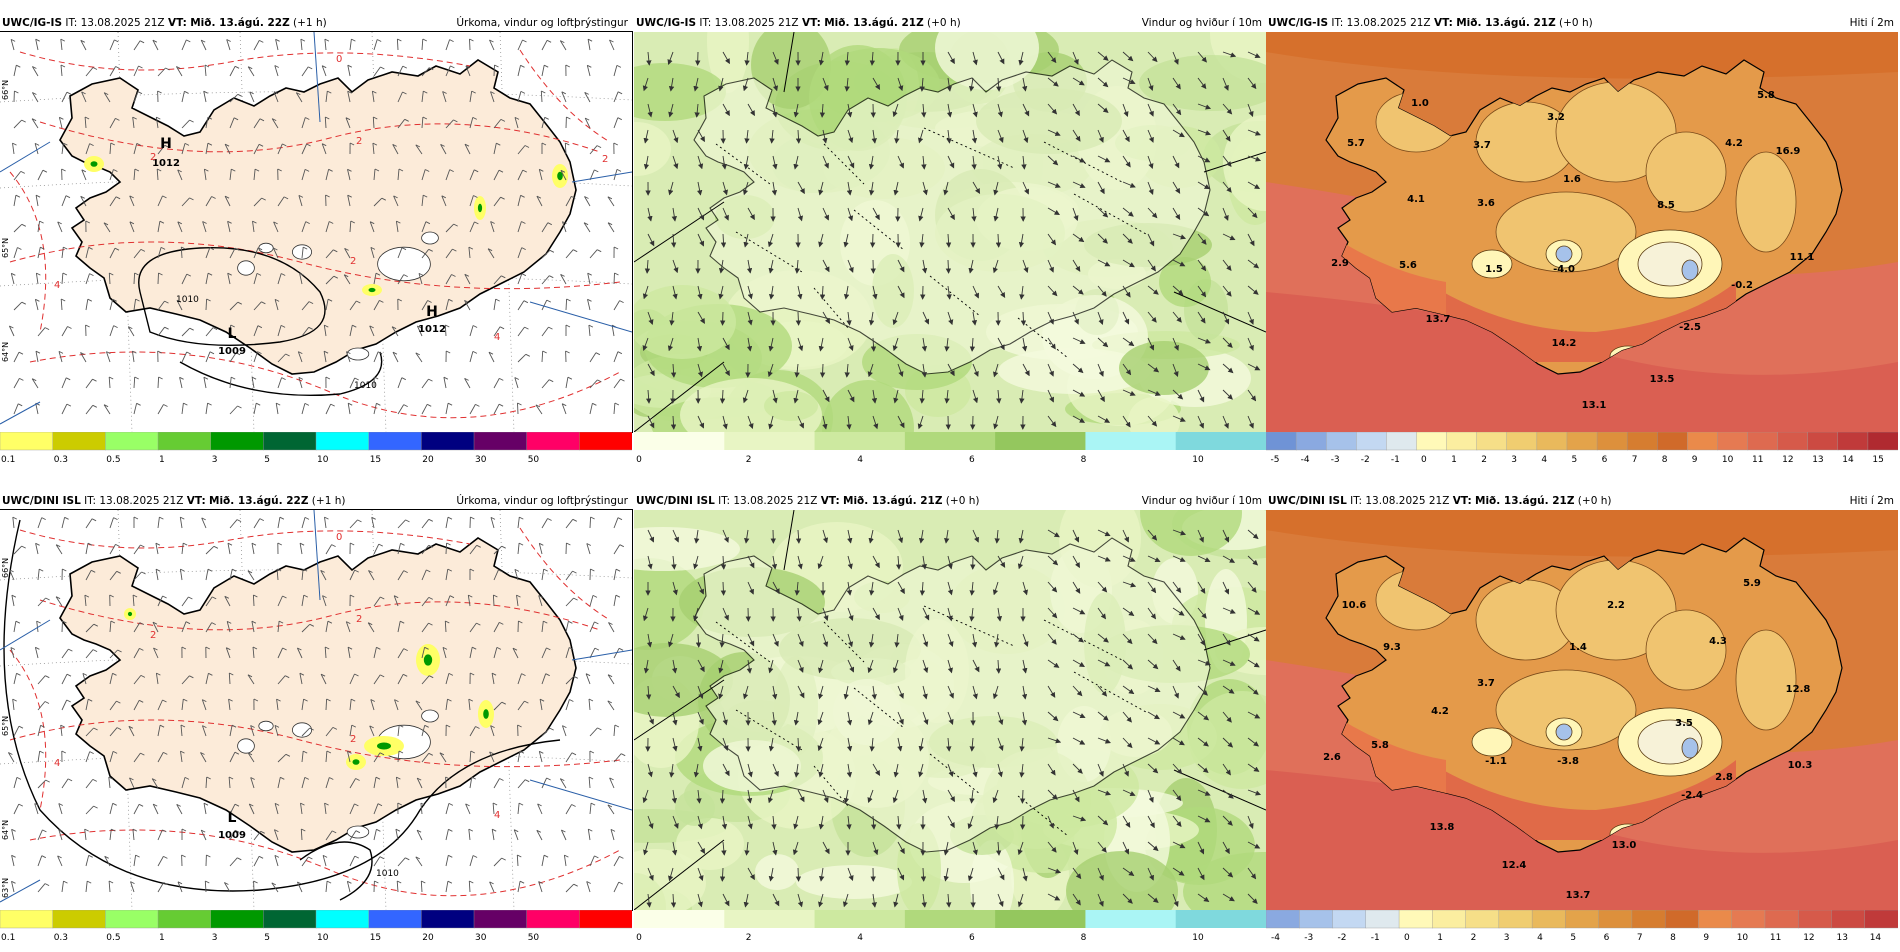 This screenshot has width=1900, height=952. What do you see at coordinates (1408, 265) in the screenshot?
I see `station-temperature-value: 5.6` at bounding box center [1408, 265].